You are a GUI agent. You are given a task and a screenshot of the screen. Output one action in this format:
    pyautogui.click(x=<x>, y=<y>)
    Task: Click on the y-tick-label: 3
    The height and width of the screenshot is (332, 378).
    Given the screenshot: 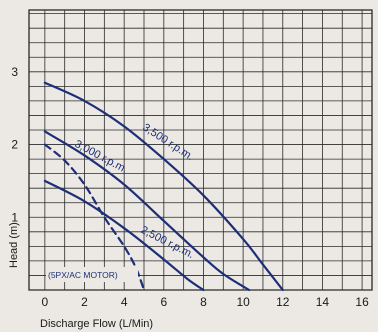 What is the action you would take?
    pyautogui.click(x=14, y=72)
    